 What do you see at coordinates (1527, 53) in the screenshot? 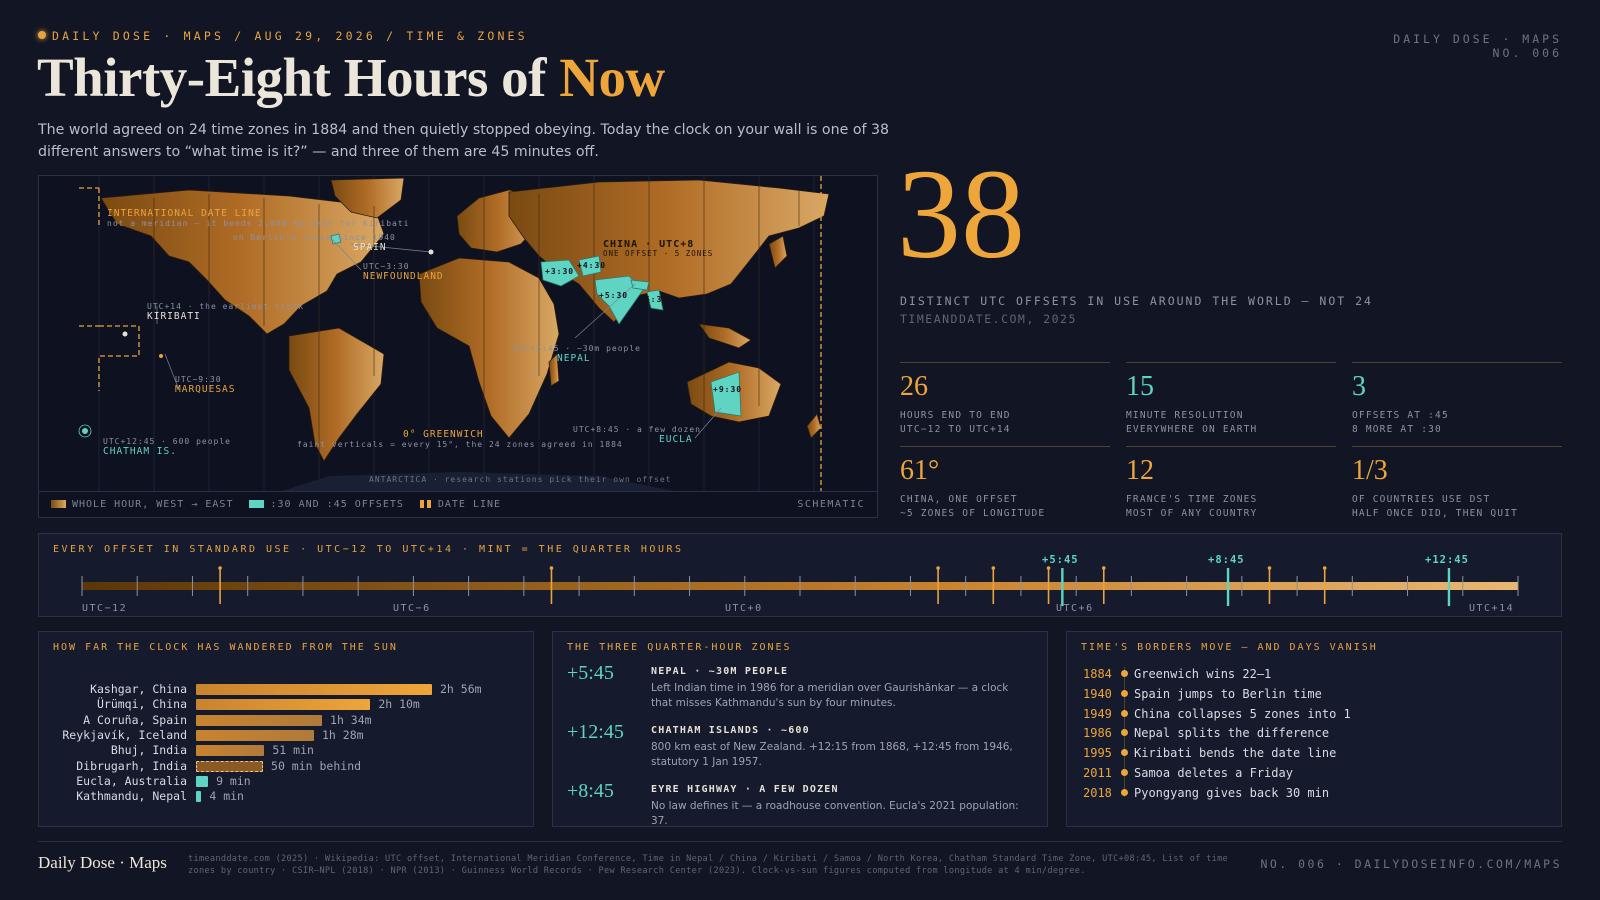
I see `issue-number: NO. 006` at bounding box center [1527, 53].